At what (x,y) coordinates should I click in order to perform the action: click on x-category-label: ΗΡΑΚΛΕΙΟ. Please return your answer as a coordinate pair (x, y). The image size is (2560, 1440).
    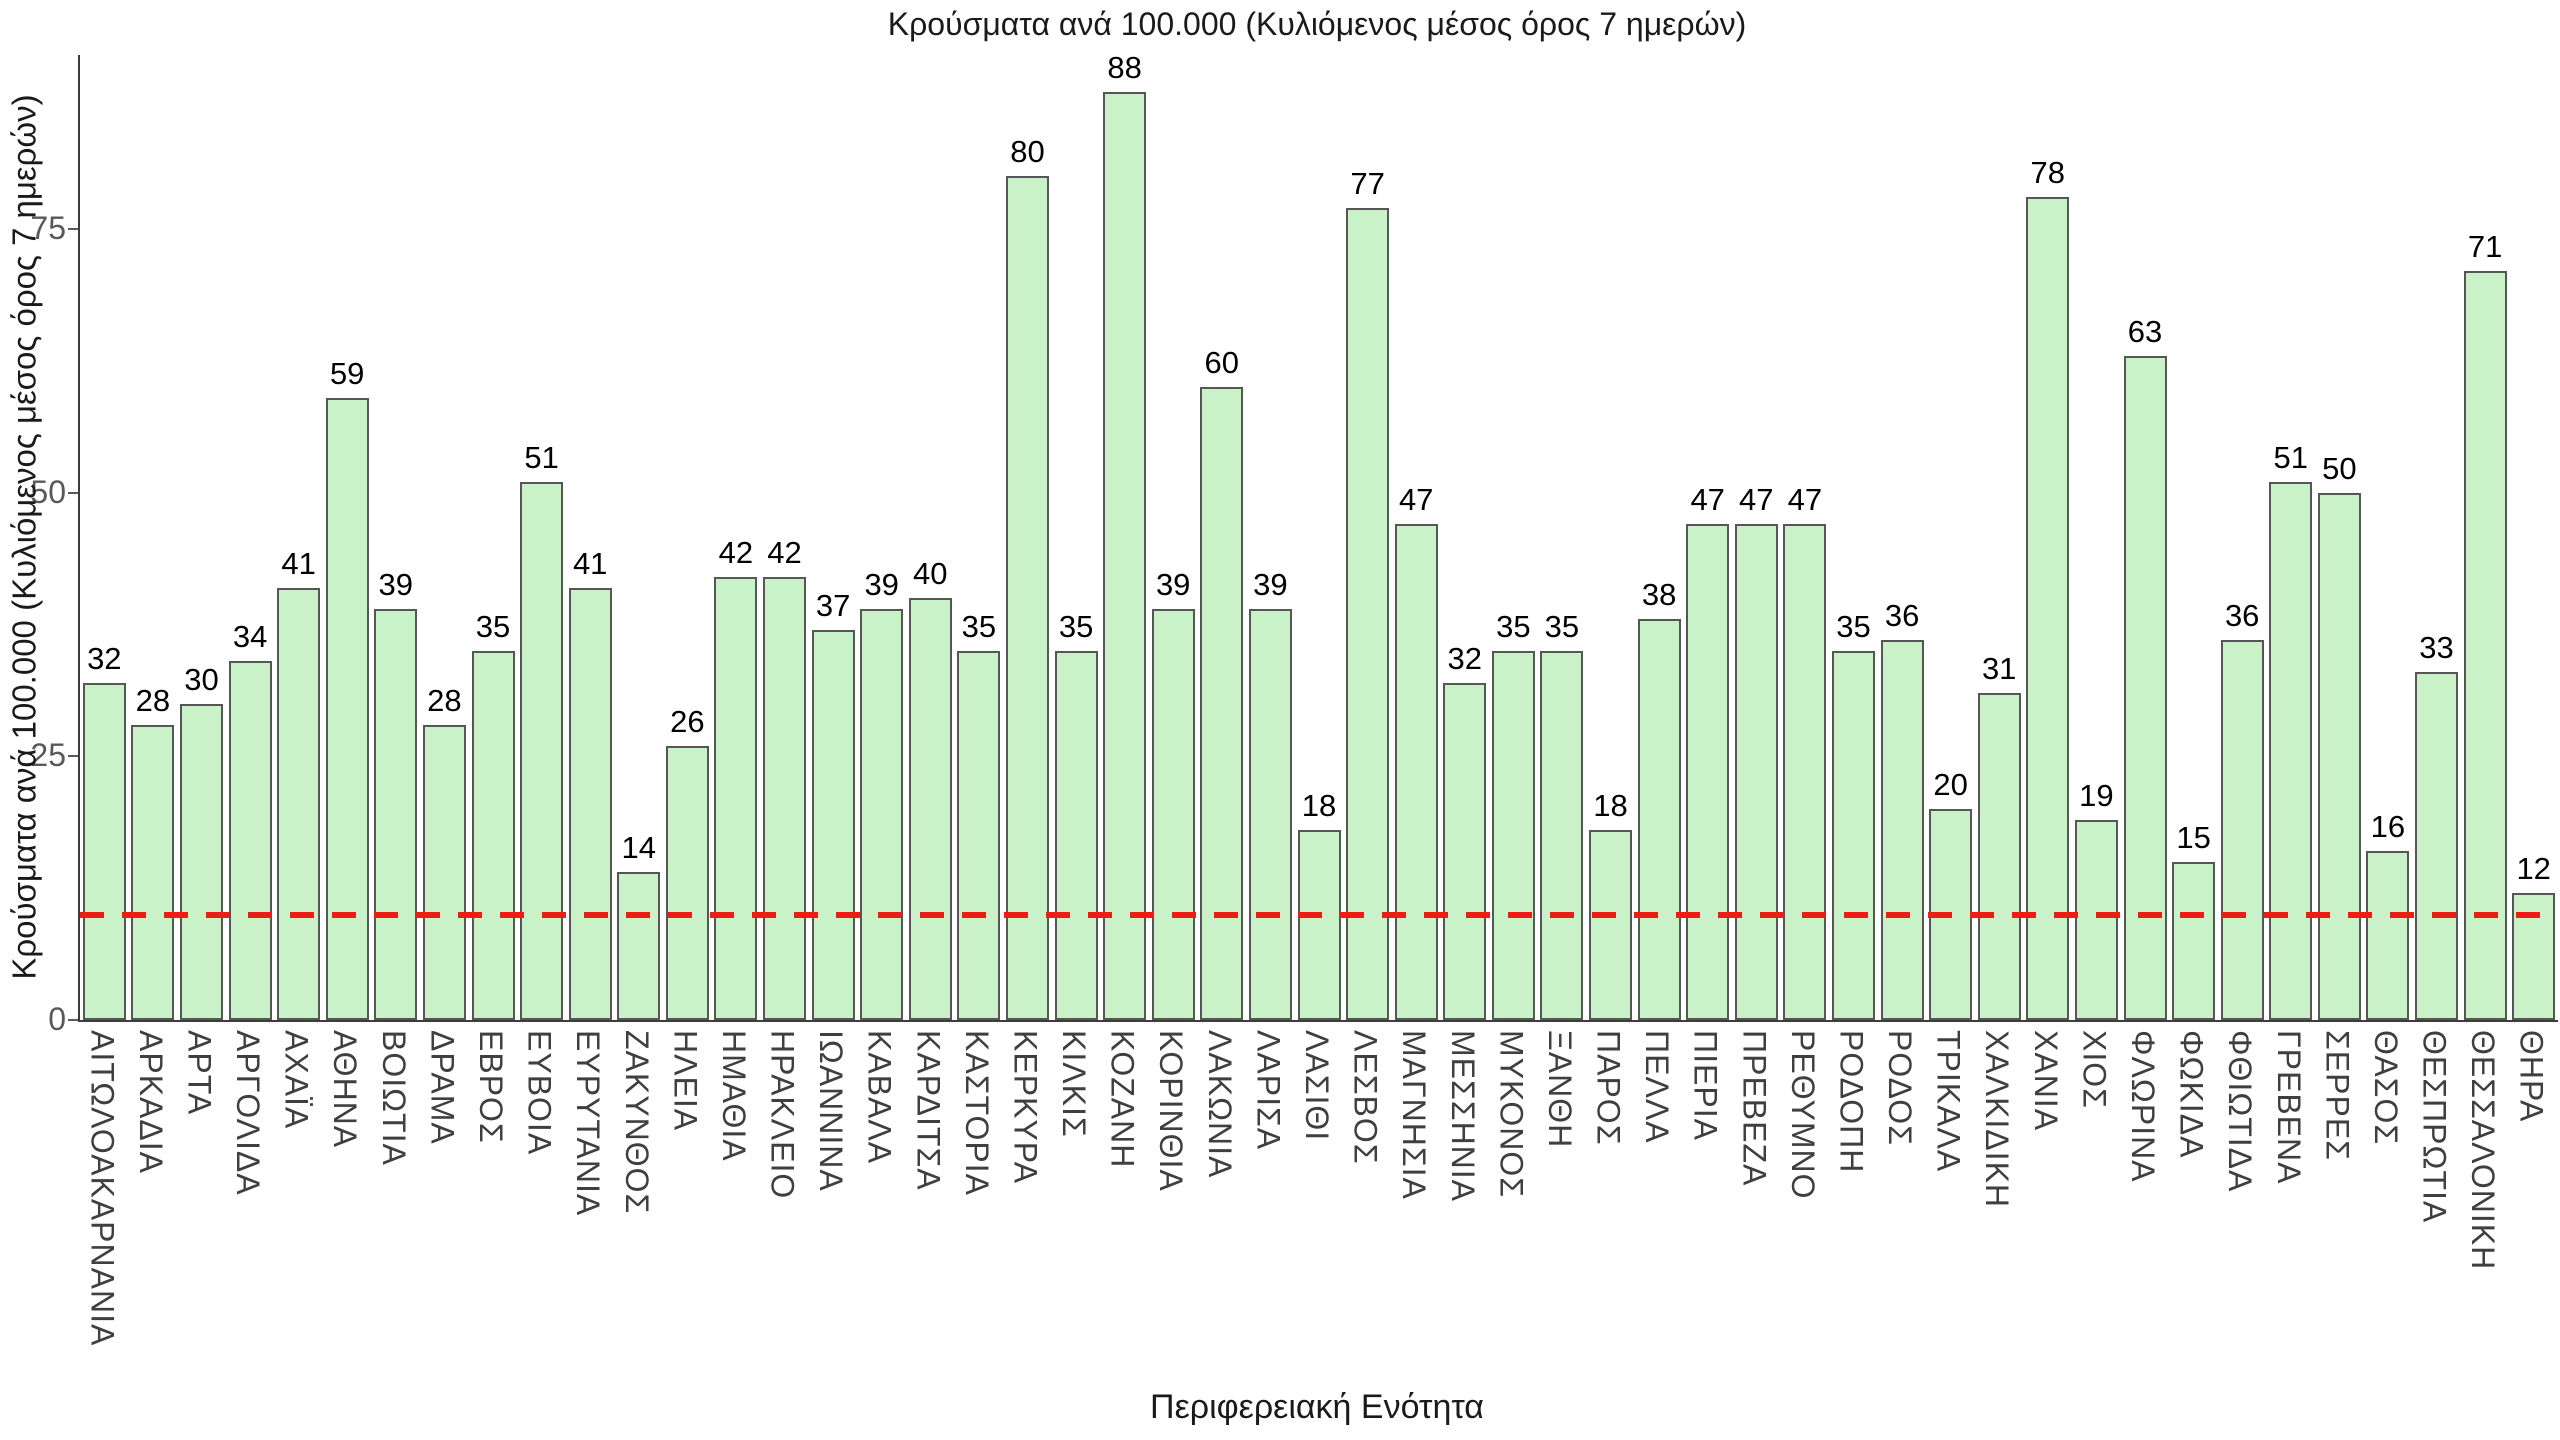
    Looking at the image, I should click on (782, 1115).